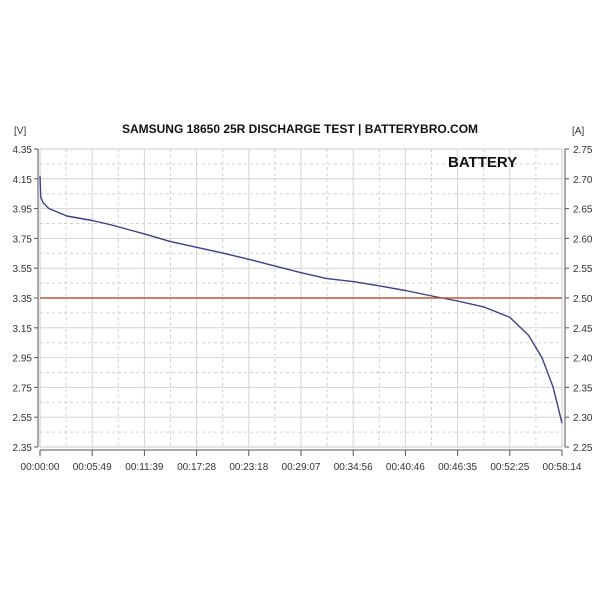  What do you see at coordinates (248, 467) in the screenshot?
I see `x-tick-label: 00:23:18` at bounding box center [248, 467].